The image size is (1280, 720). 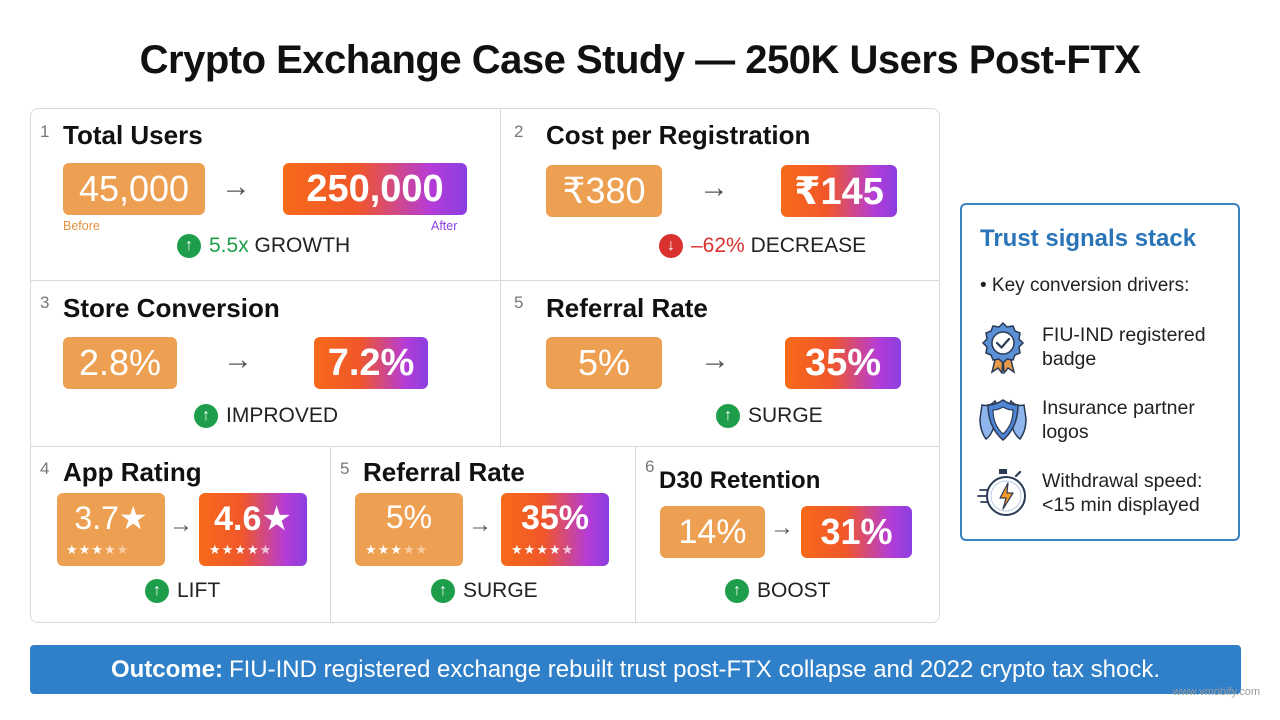 I want to click on stopwatch-icon, so click(x=1001, y=492).